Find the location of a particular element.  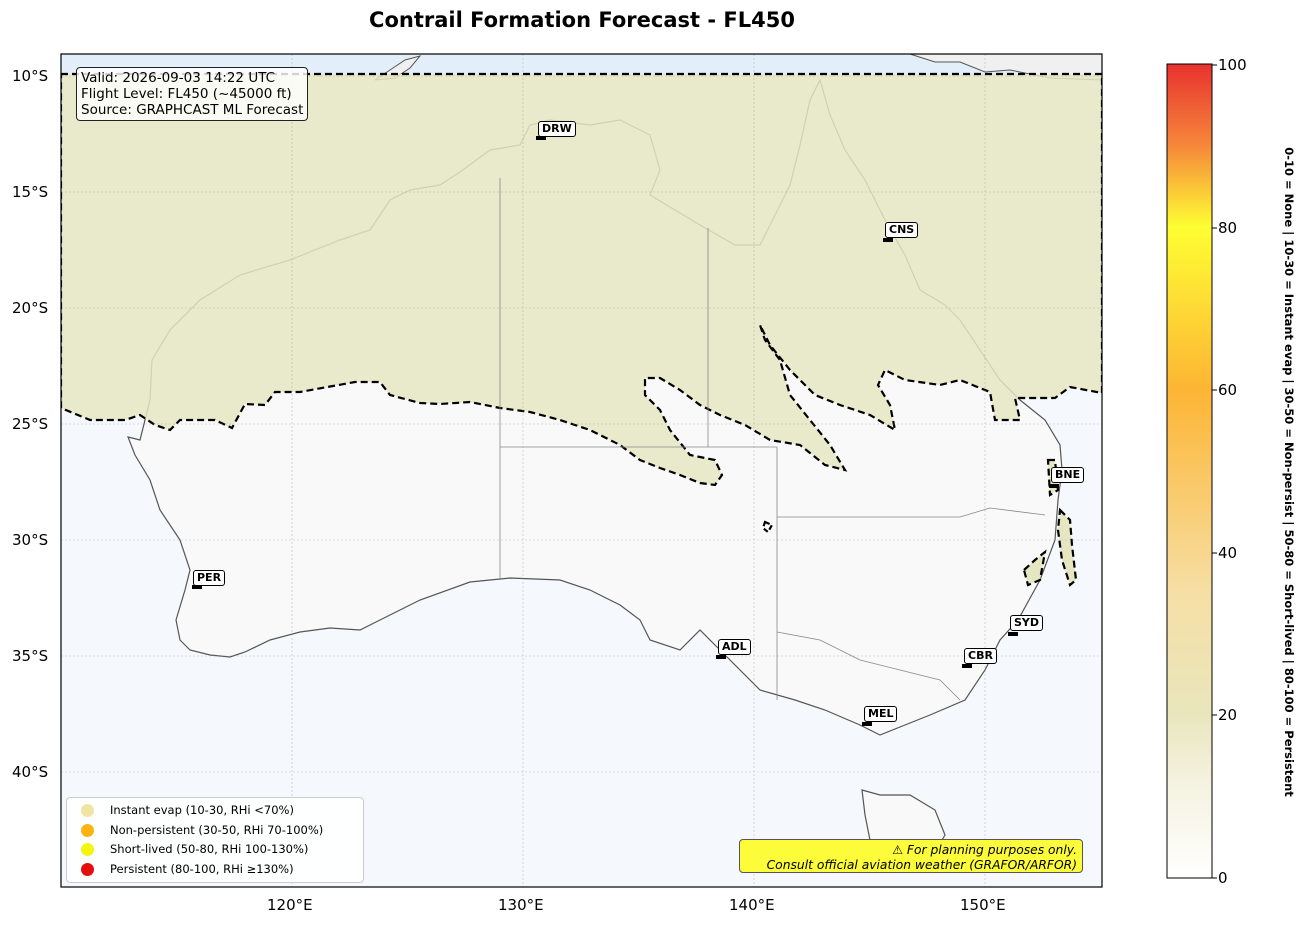

colorbar-tick-label: 40 is located at coordinates (1228, 553).